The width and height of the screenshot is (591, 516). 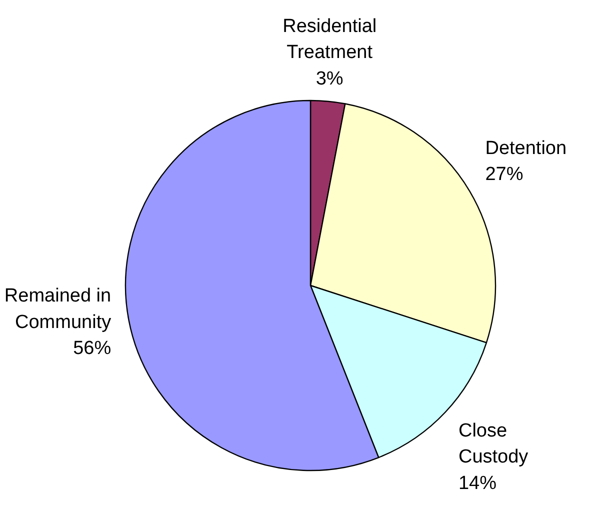 What do you see at coordinates (330, 79) in the screenshot?
I see `data-label: 3%` at bounding box center [330, 79].